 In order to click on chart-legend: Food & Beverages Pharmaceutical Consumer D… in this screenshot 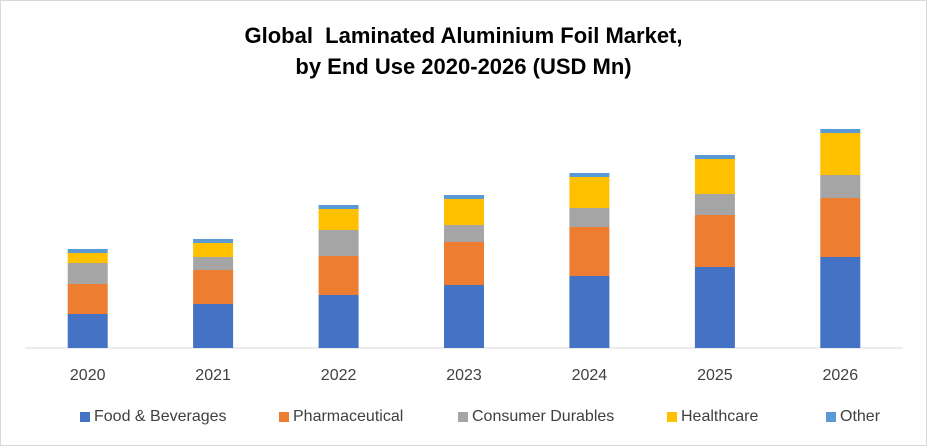, I will do `click(463, 420)`.